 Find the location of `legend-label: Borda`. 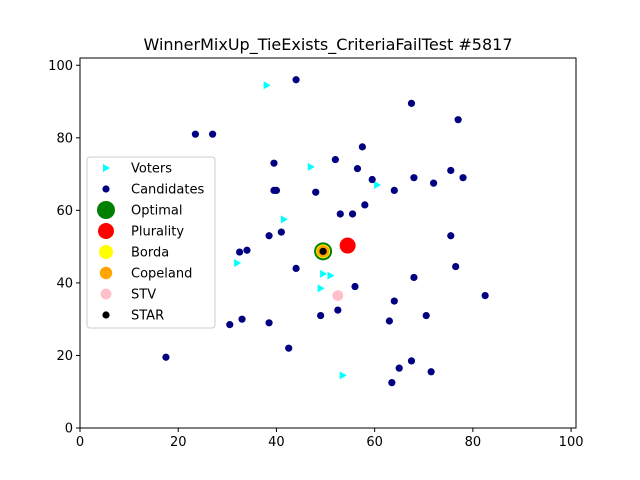

legend-label: Borda is located at coordinates (150, 253).